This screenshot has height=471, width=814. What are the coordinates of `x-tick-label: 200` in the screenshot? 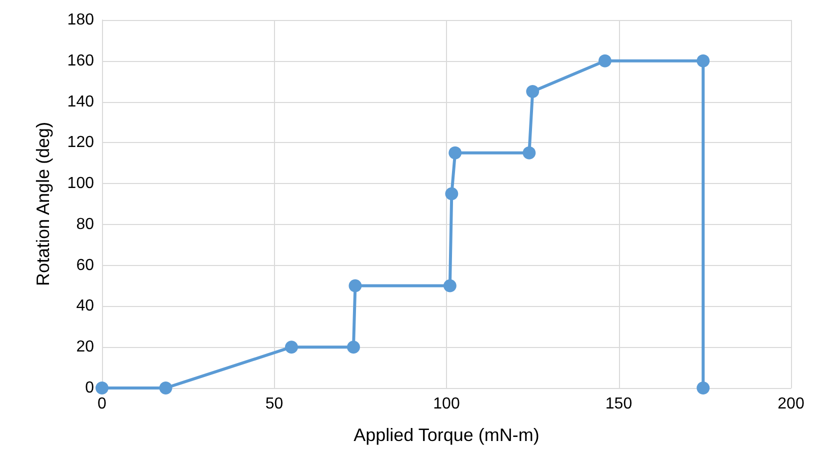 It's located at (791, 404).